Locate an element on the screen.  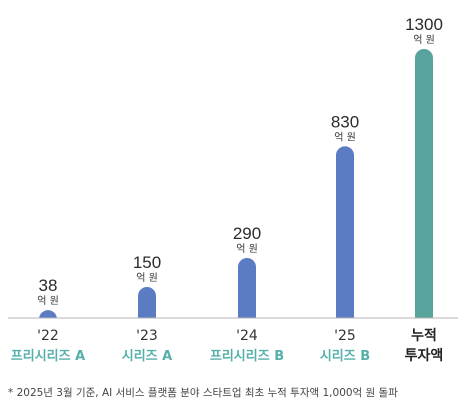
series-label-3: 시리즈 B is located at coordinates (345, 356).